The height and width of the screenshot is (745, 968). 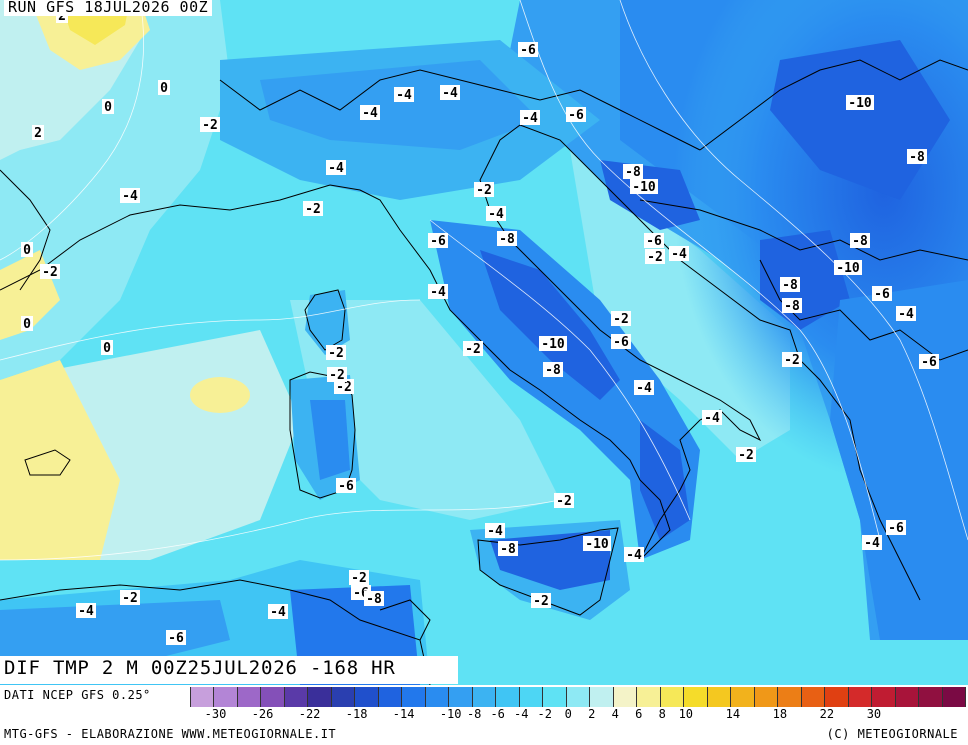 I want to click on warm-anomaly-mid, so click(x=220, y=395).